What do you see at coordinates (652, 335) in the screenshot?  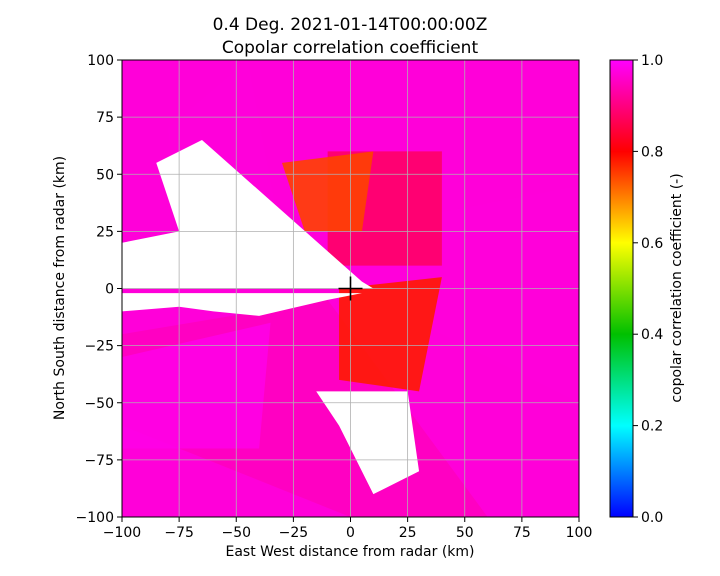 I see `colorbar-tick-label: 0.4` at bounding box center [652, 335].